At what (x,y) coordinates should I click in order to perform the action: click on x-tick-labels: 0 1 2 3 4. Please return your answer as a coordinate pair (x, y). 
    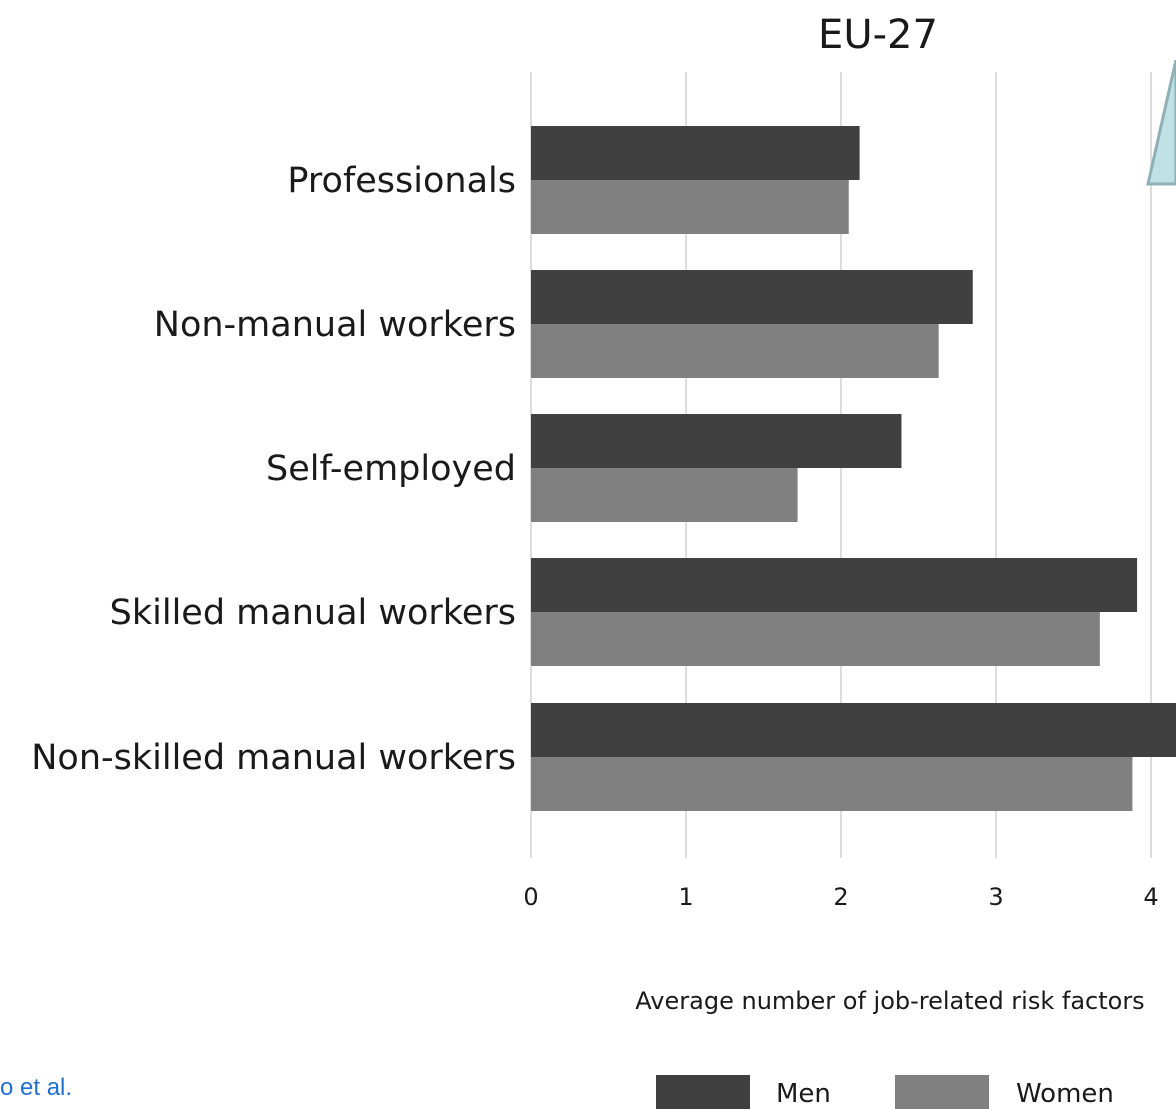
    Looking at the image, I should click on (840, 897).